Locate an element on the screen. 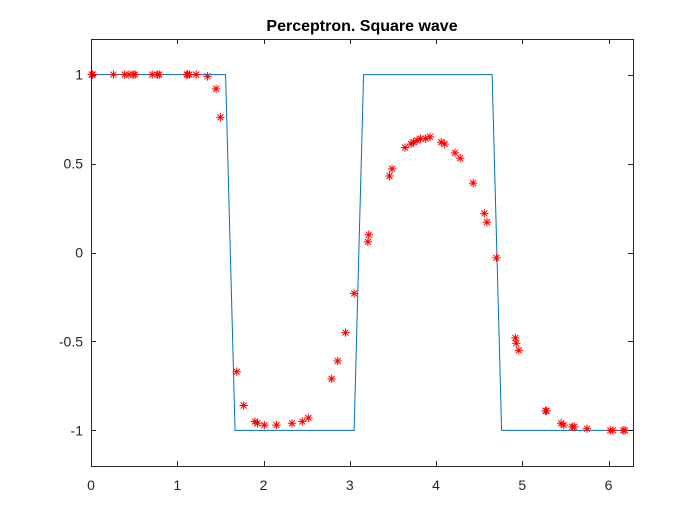  chart-title: Perceptron. Square wave is located at coordinates (361, 26).